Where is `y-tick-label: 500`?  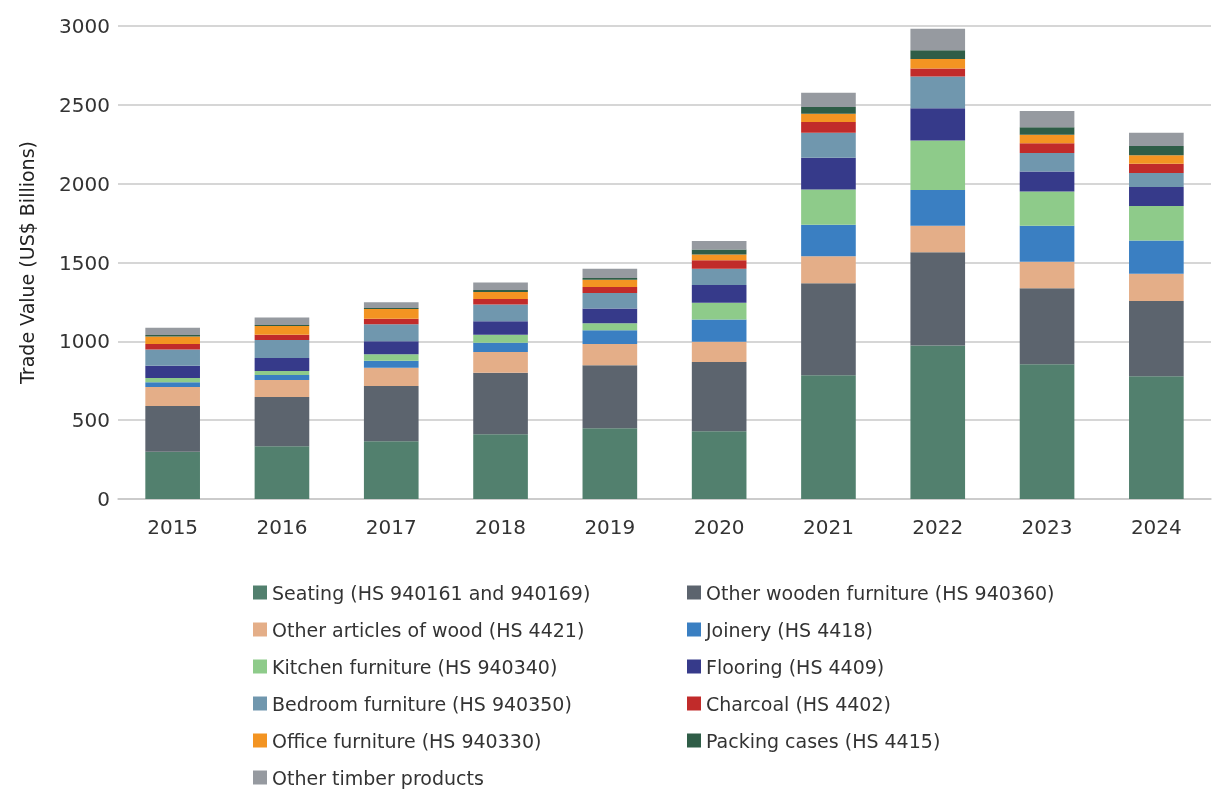
y-tick-label: 500 is located at coordinates (90, 420).